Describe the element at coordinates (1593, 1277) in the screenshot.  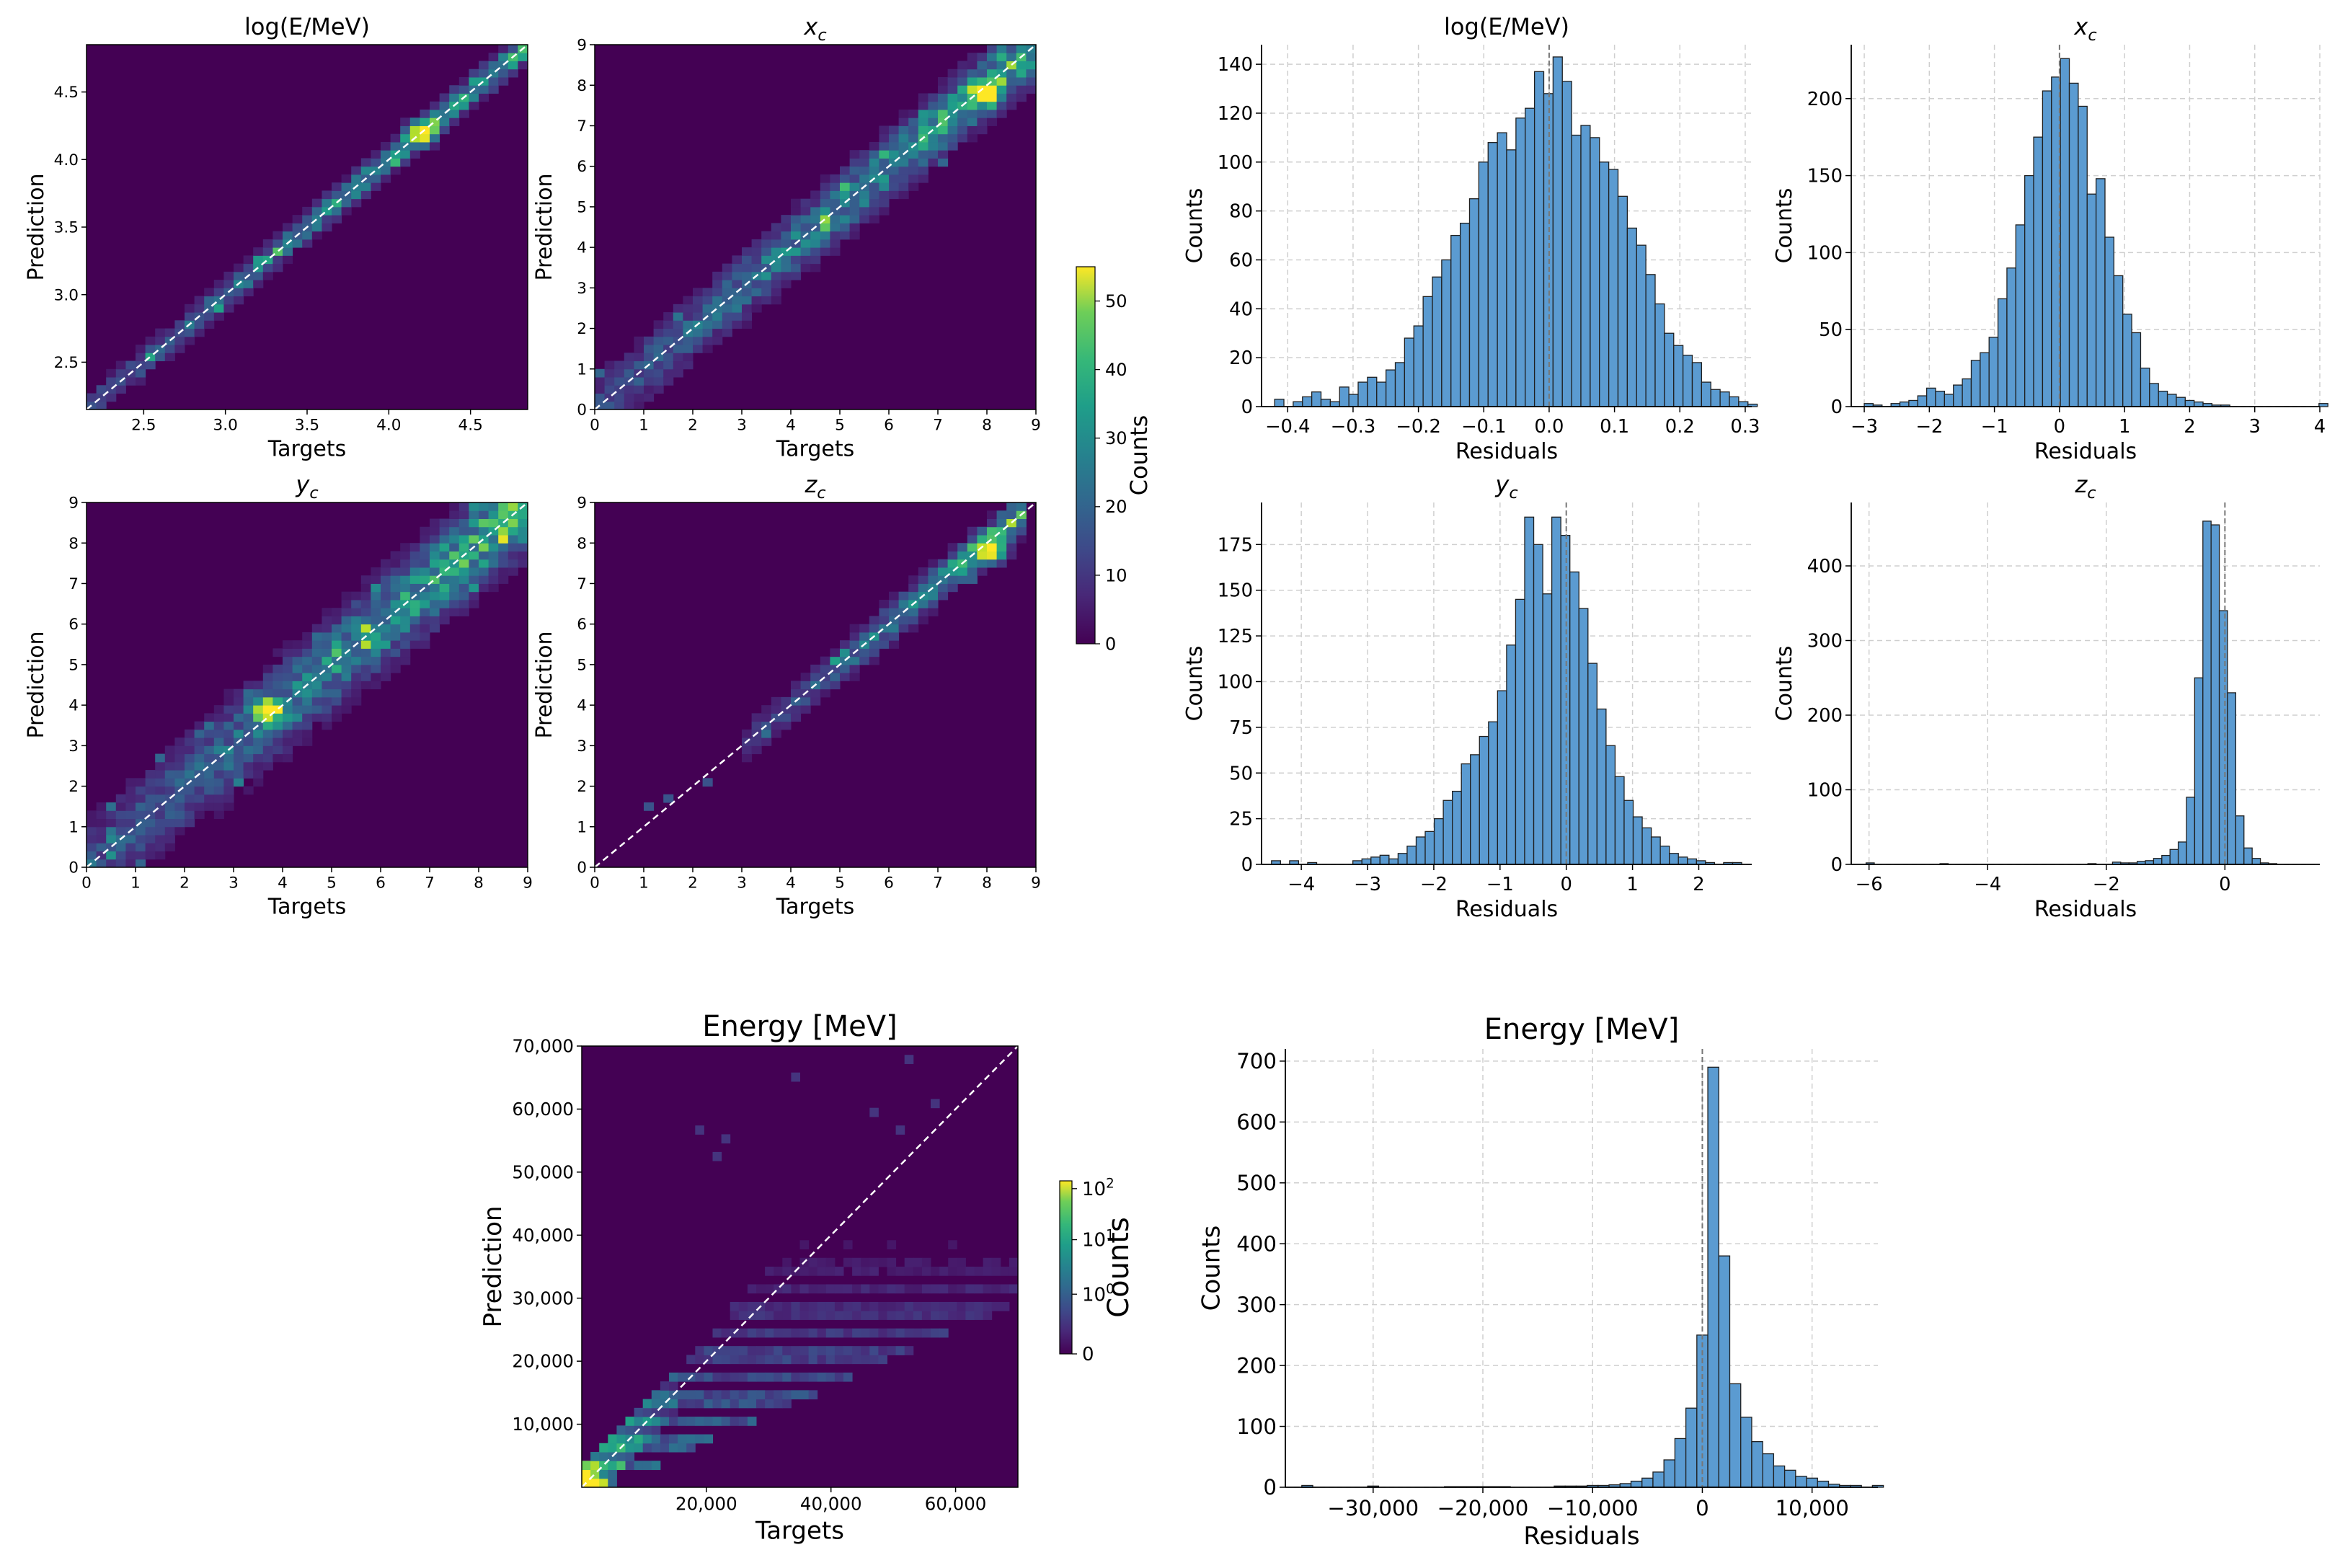
I see `bars` at that location.